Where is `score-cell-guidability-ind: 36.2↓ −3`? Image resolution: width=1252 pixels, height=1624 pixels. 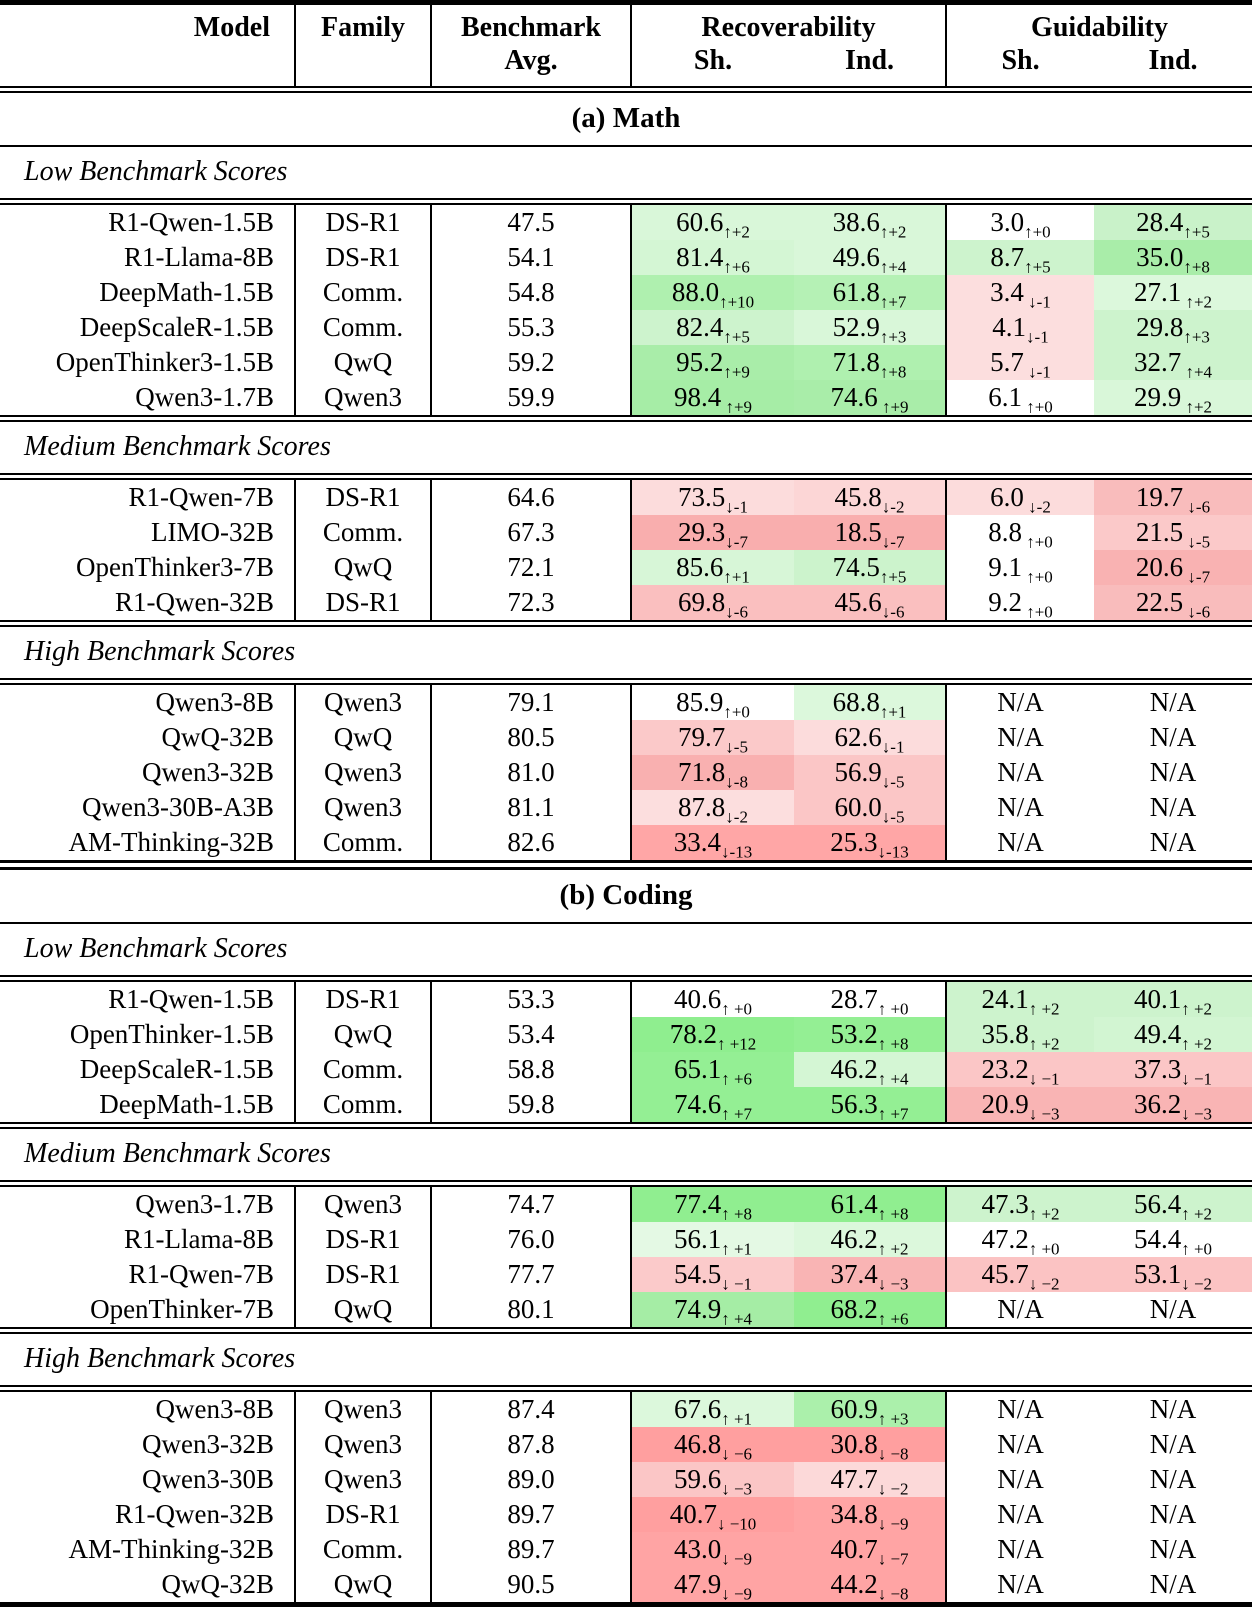 score-cell-guidability-ind: 36.2↓ −3 is located at coordinates (1173, 1104).